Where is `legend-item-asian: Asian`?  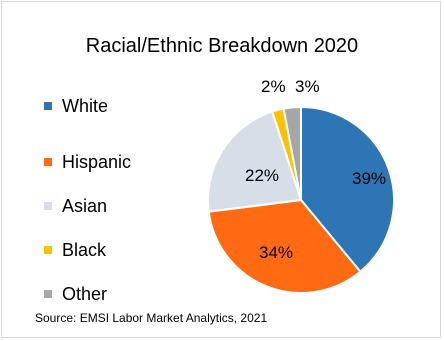
legend-item-asian: Asian is located at coordinates (87, 206).